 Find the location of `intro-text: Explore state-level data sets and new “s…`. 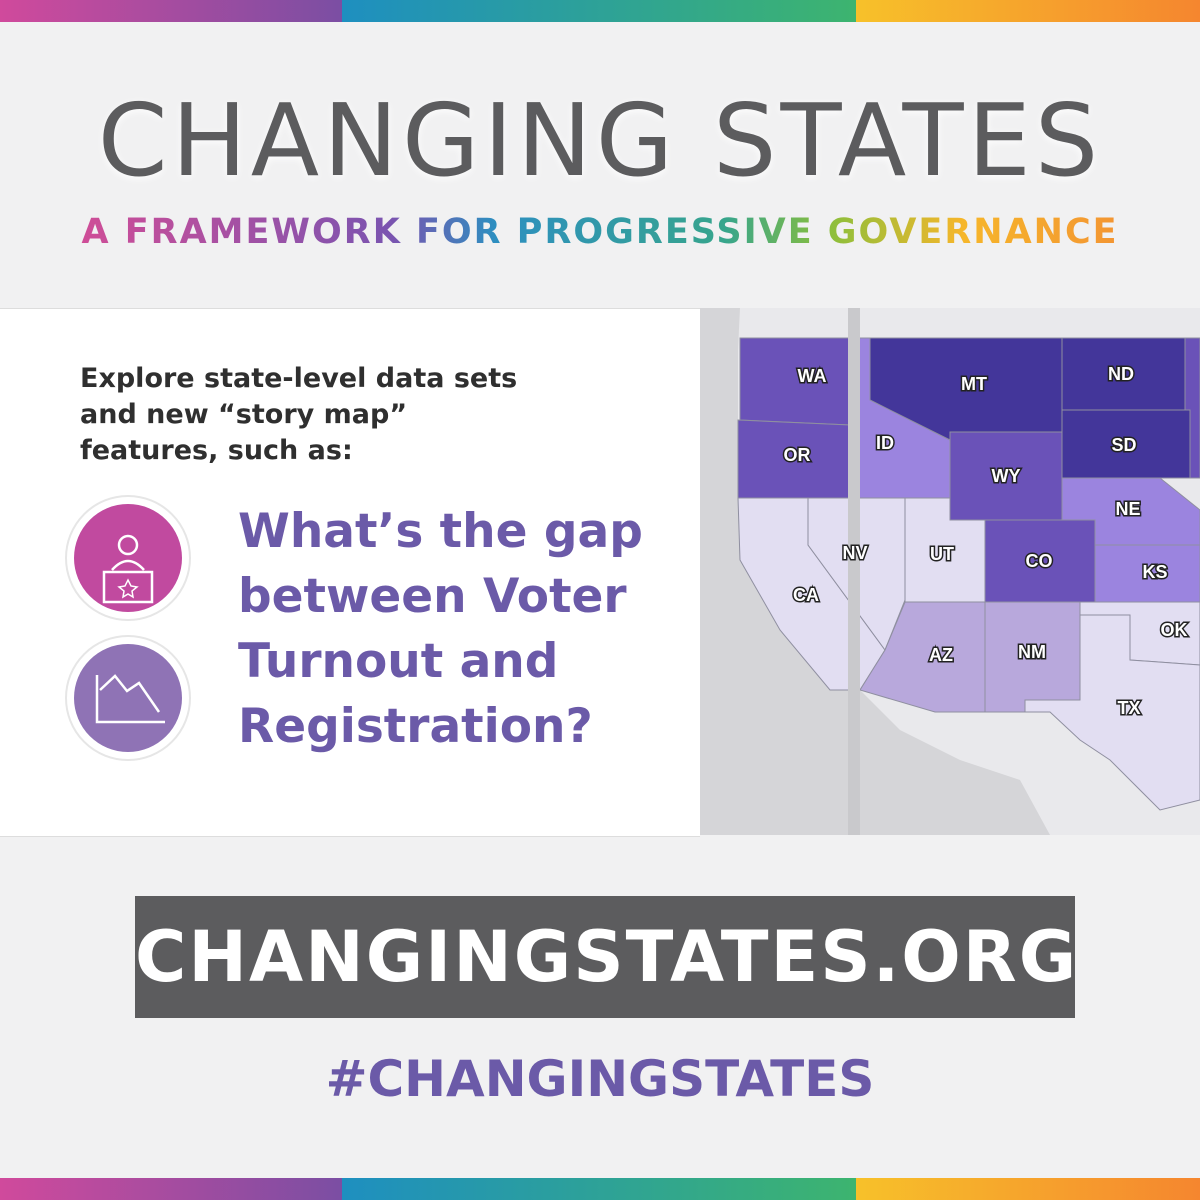

intro-text: Explore state-level data sets and new “s… is located at coordinates (299, 414).